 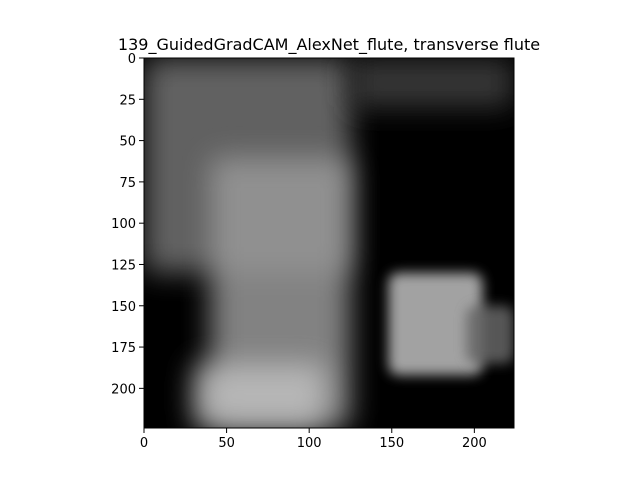 I want to click on y-tick-label: 0, so click(x=132, y=59).